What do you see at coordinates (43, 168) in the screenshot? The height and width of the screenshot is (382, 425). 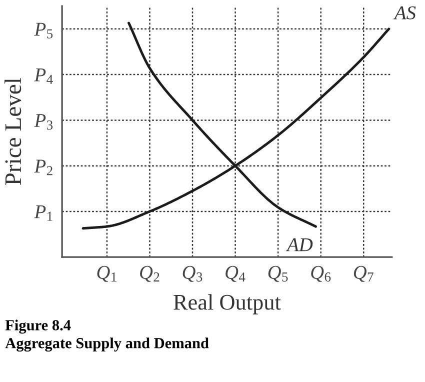 I see `y-tick-label: P$_{2}$` at bounding box center [43, 168].